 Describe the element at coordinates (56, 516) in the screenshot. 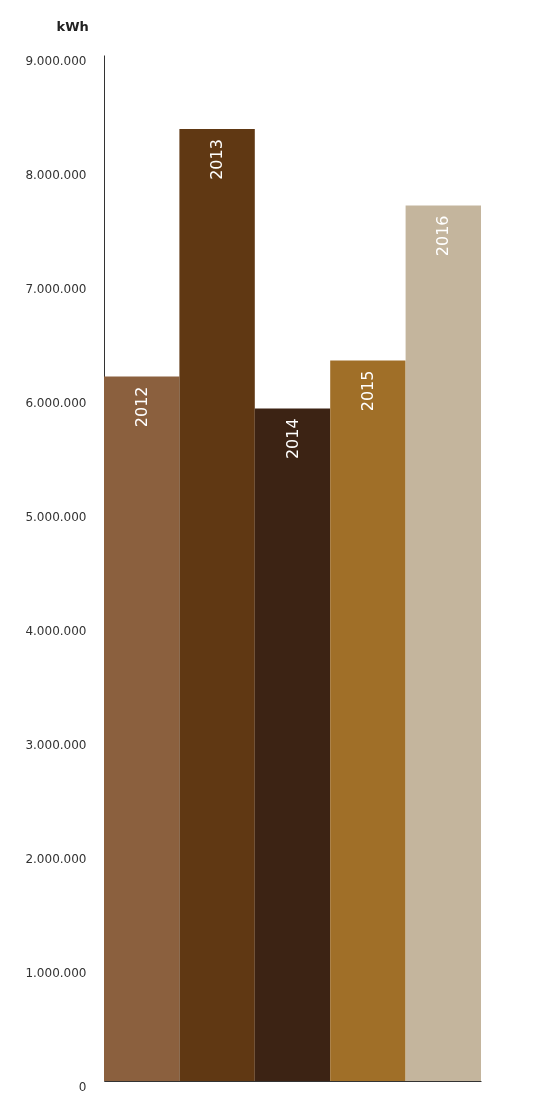

I see `y-tick-label: 5.000.000` at that location.